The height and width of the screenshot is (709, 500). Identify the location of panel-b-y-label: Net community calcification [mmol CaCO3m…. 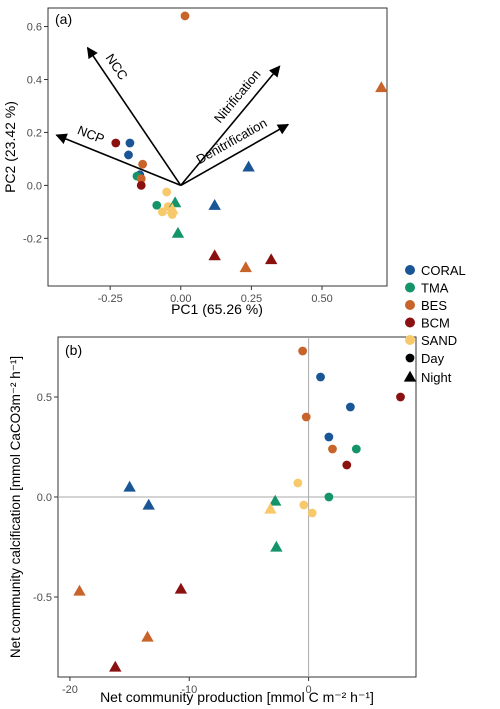
(15, 507).